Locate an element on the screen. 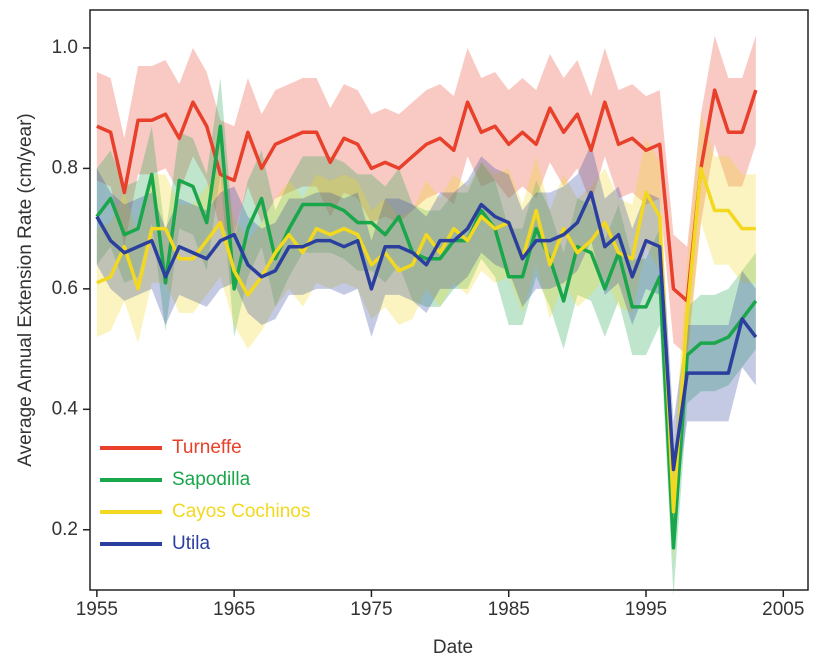  x-axis-label: Date is located at coordinates (453, 647).